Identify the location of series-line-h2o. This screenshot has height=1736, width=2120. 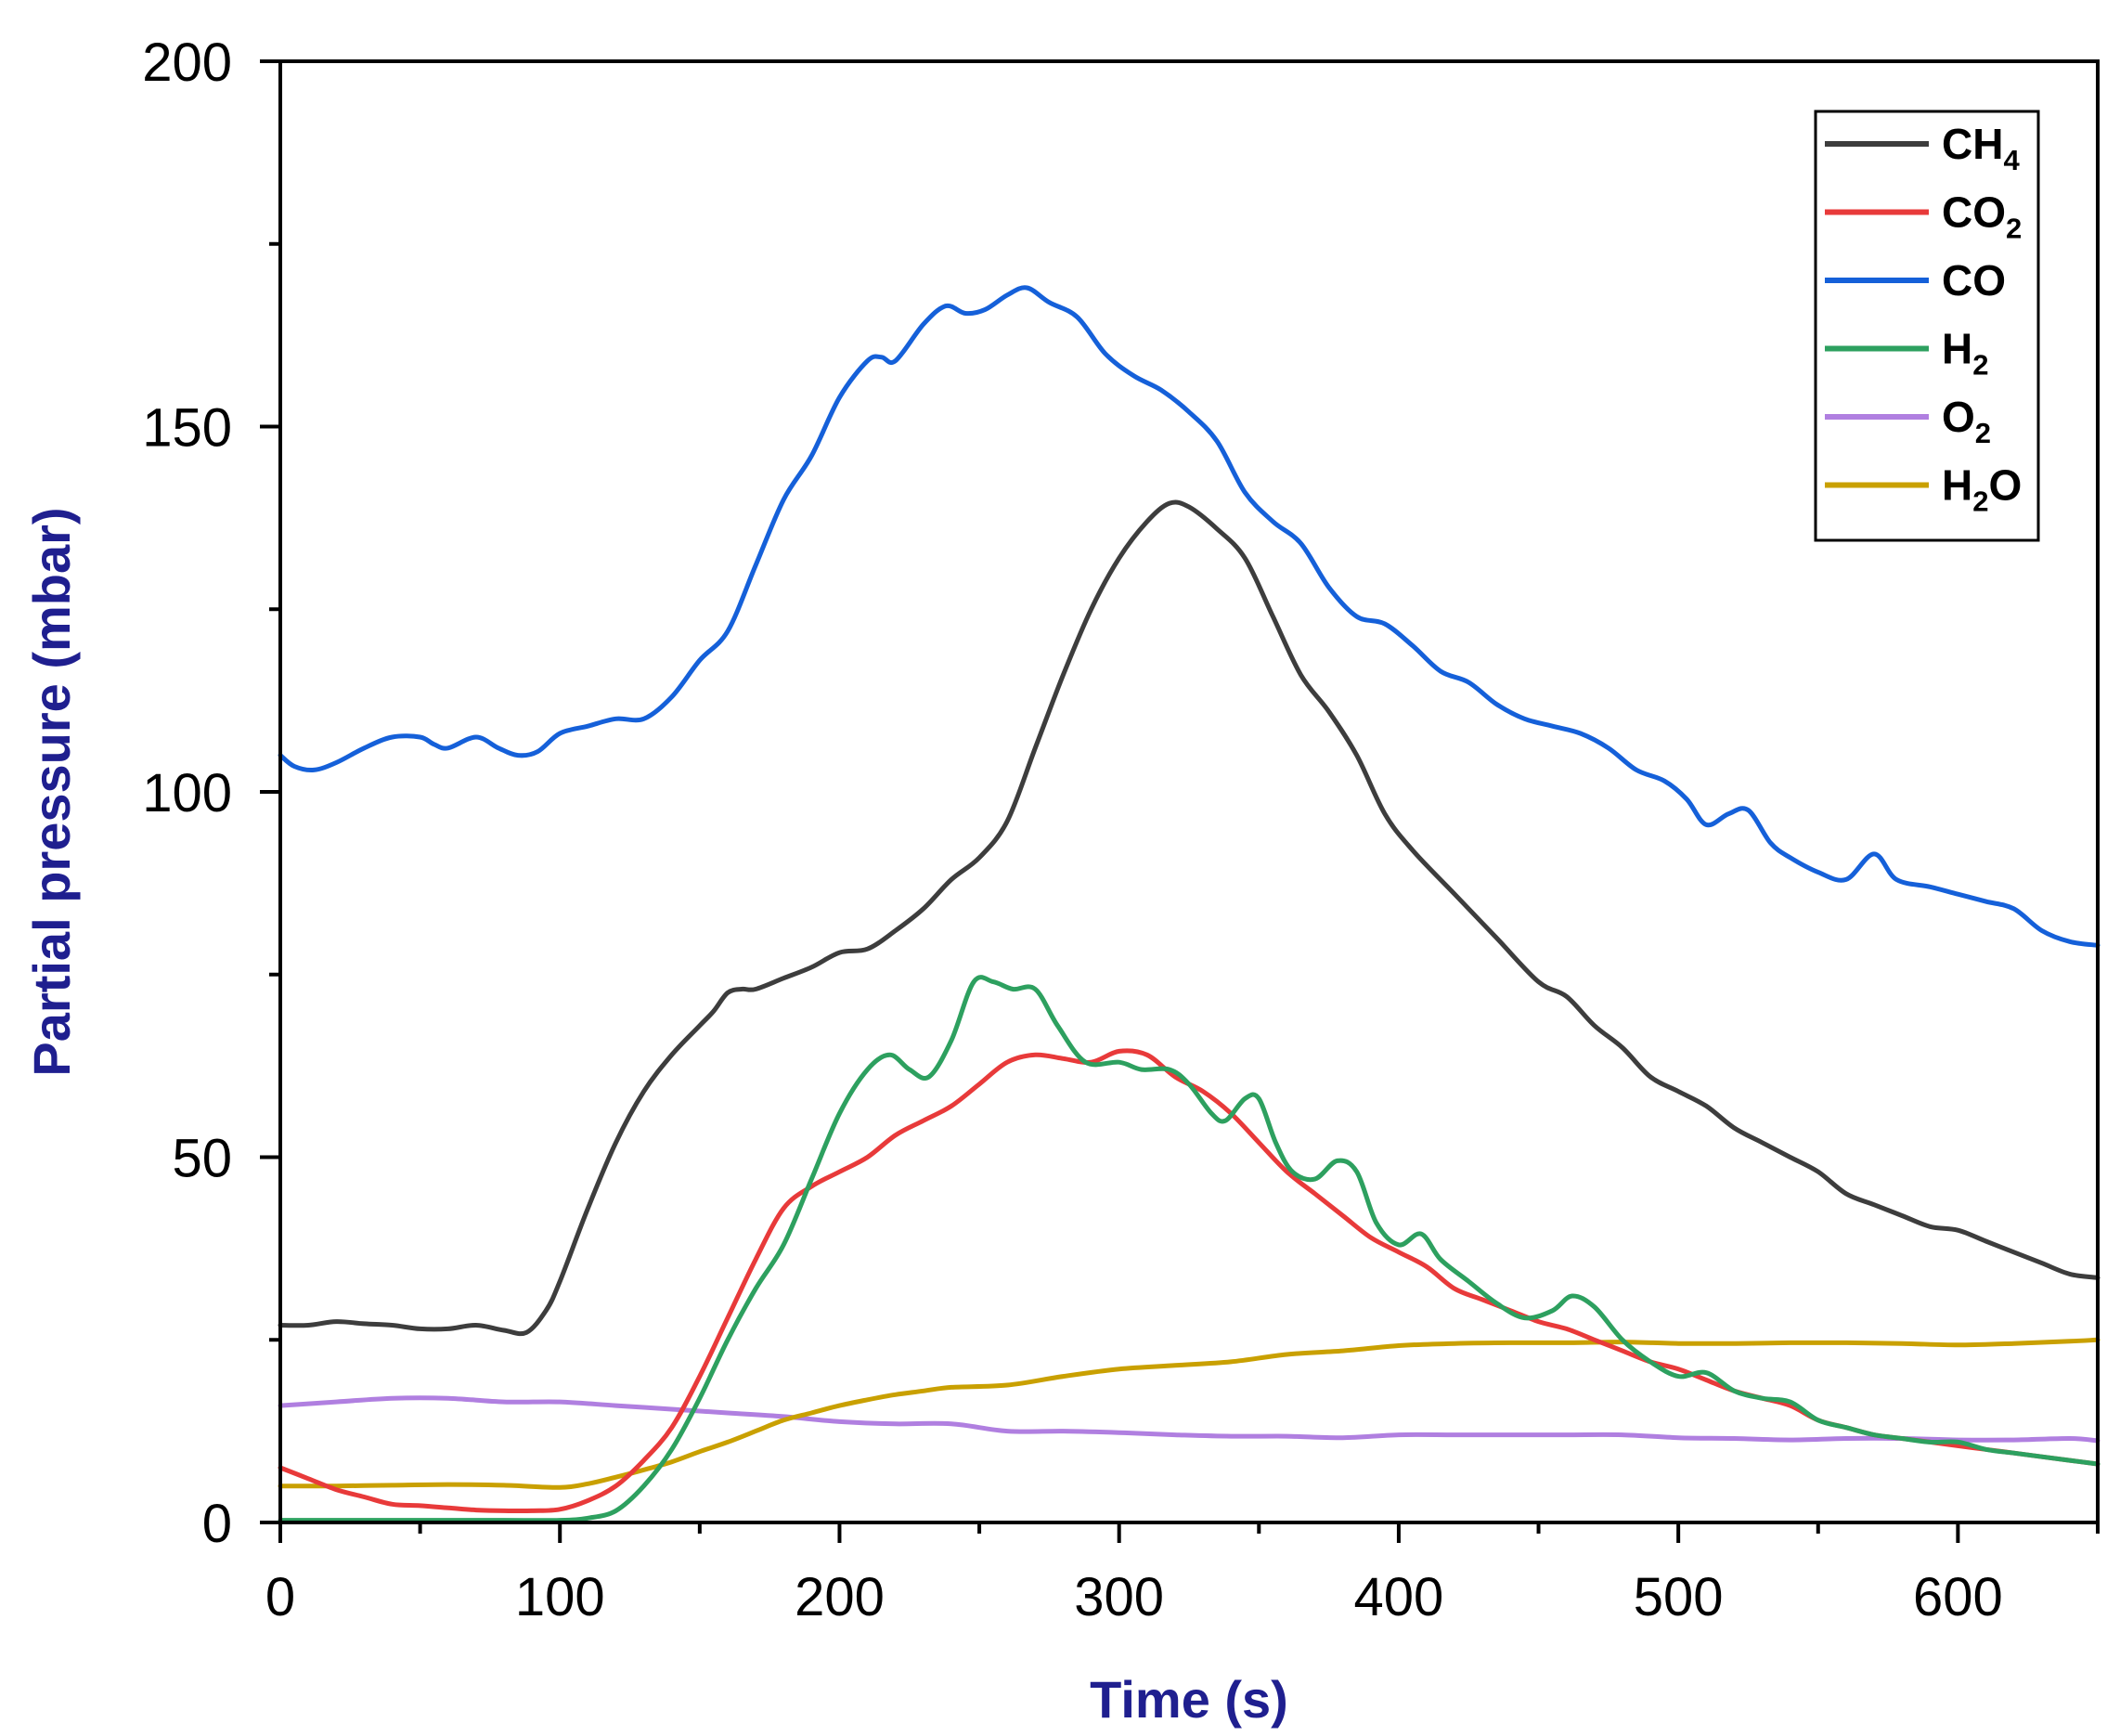
(1189, 1413).